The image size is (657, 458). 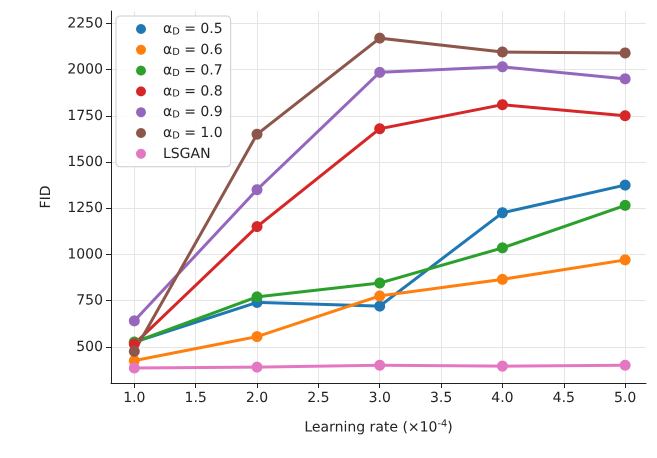 I want to click on y-tick-label: 500, so click(x=89, y=346).